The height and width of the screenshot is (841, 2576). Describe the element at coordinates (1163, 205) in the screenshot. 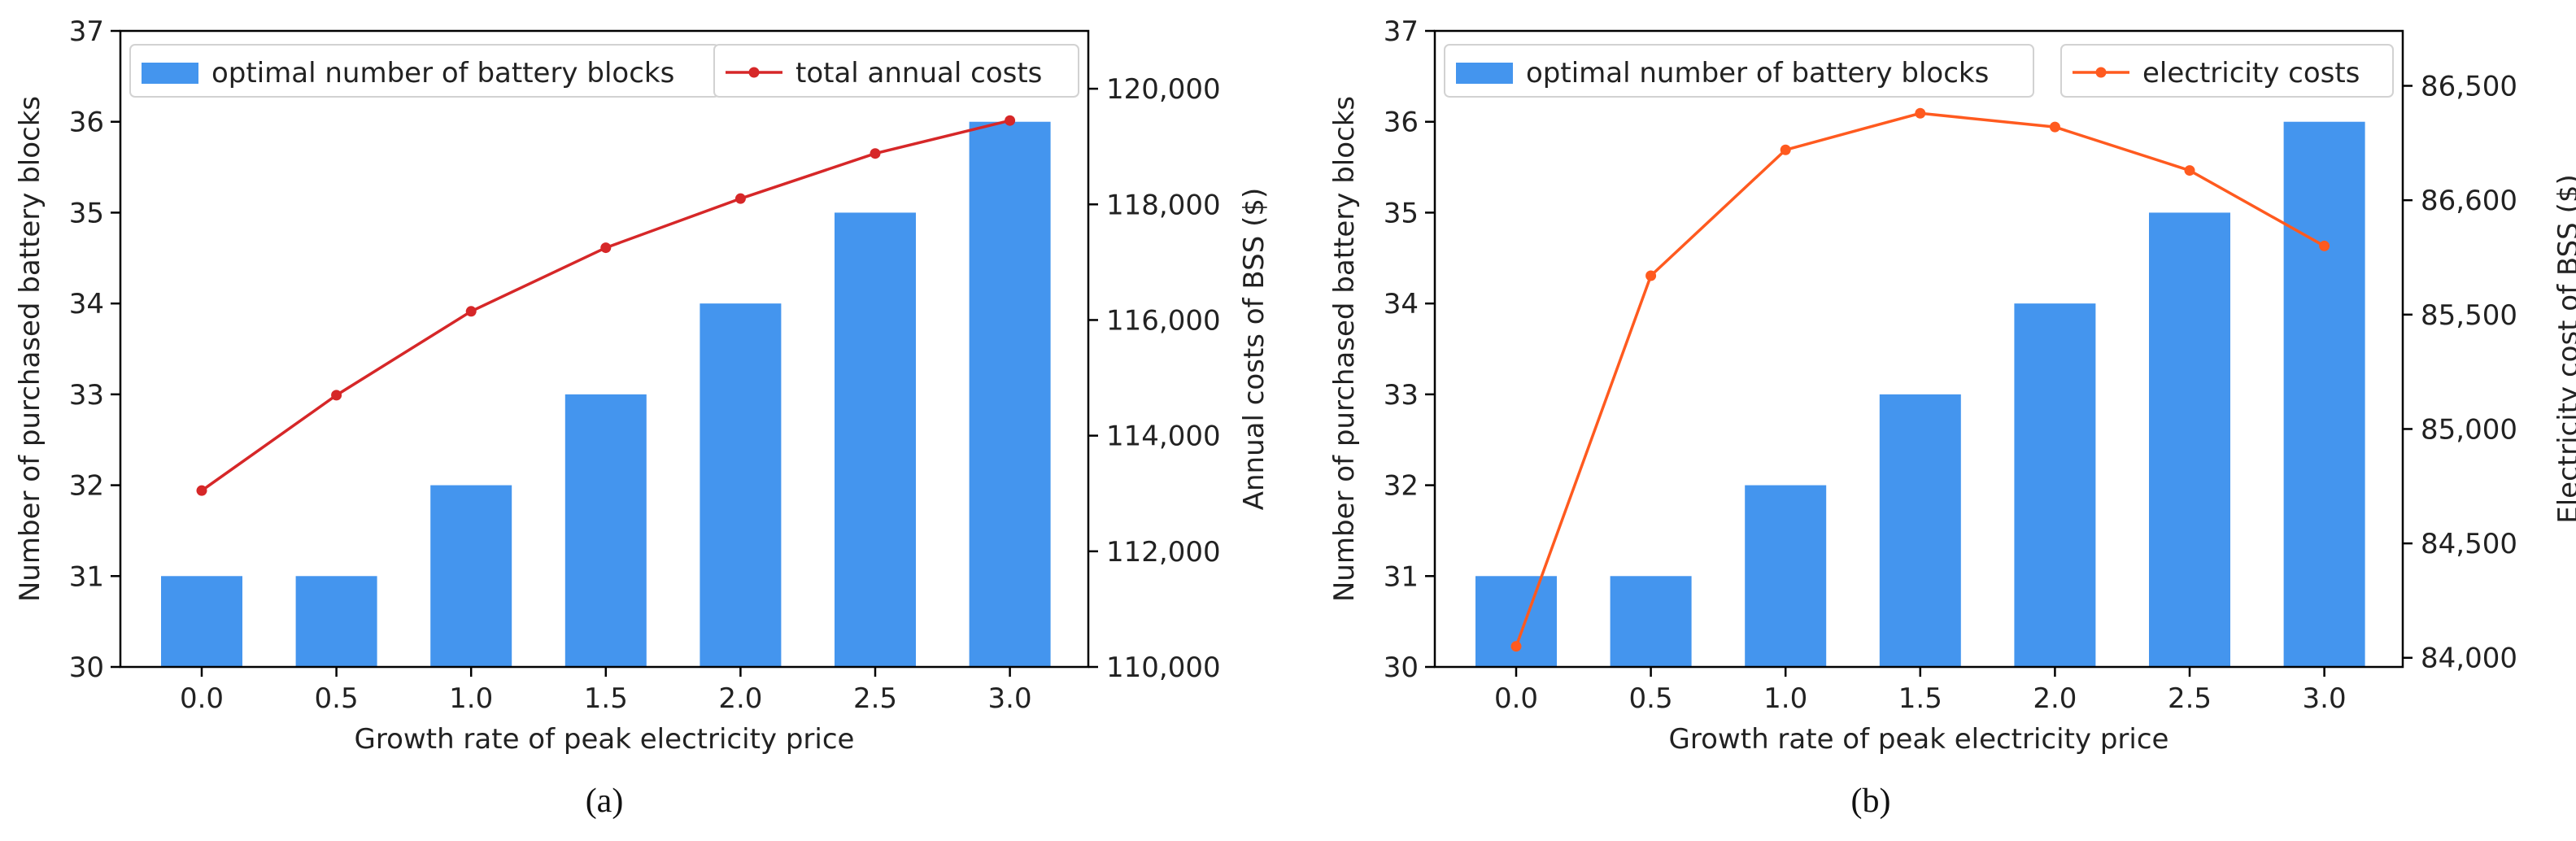

I see `right-y-tick-label: 118,000` at that location.